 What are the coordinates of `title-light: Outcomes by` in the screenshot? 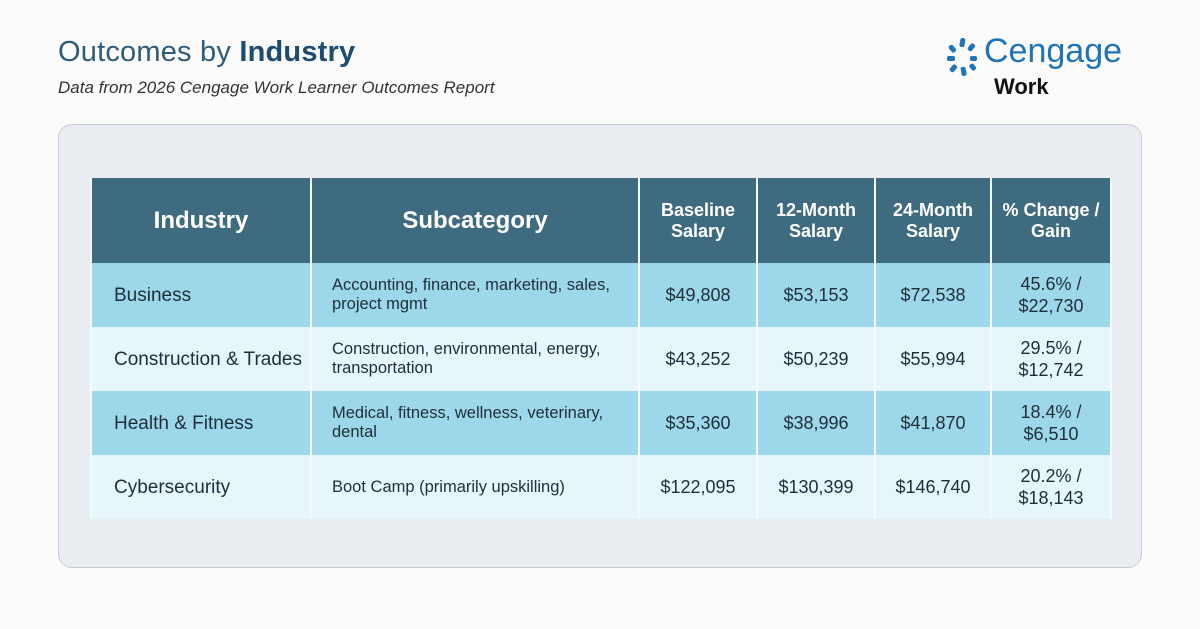 It's located at (145, 52).